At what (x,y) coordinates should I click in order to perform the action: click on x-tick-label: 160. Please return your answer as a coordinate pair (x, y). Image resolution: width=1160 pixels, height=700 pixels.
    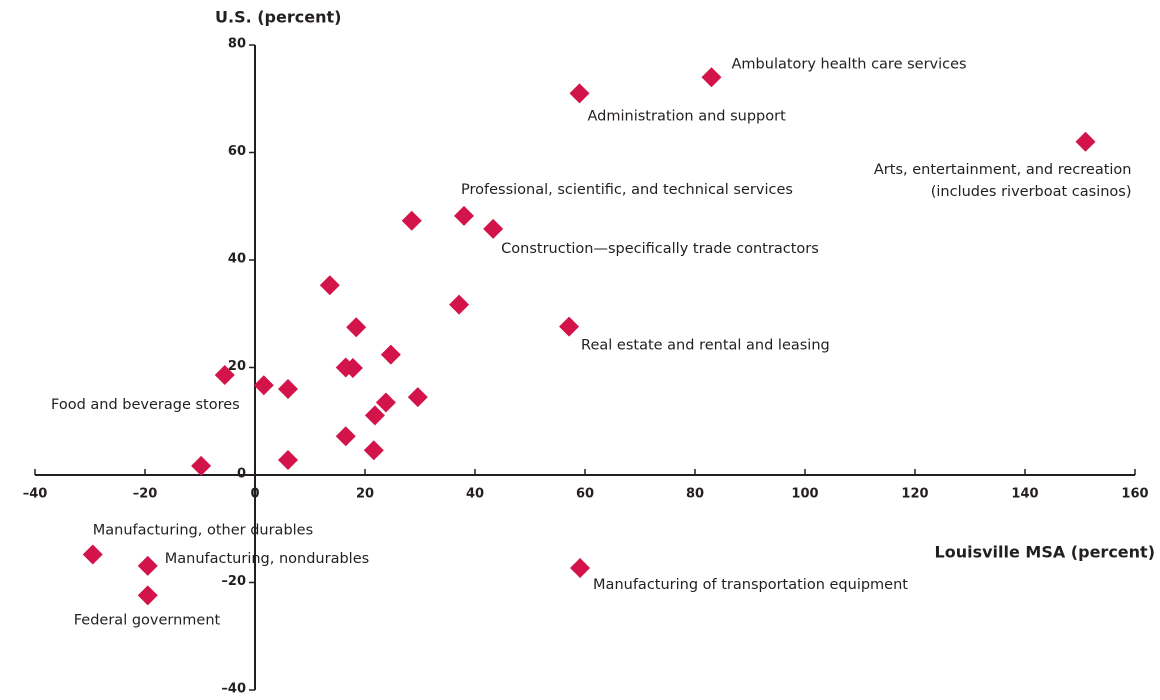
    Looking at the image, I should click on (1134, 494).